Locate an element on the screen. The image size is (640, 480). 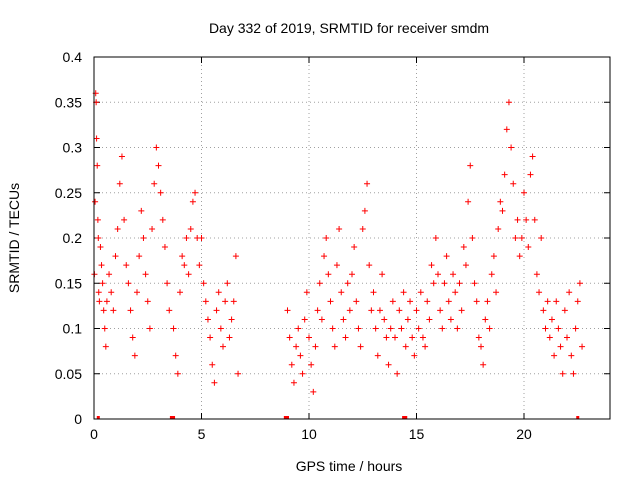
y-tick-label: 0.3 is located at coordinates (73, 148).